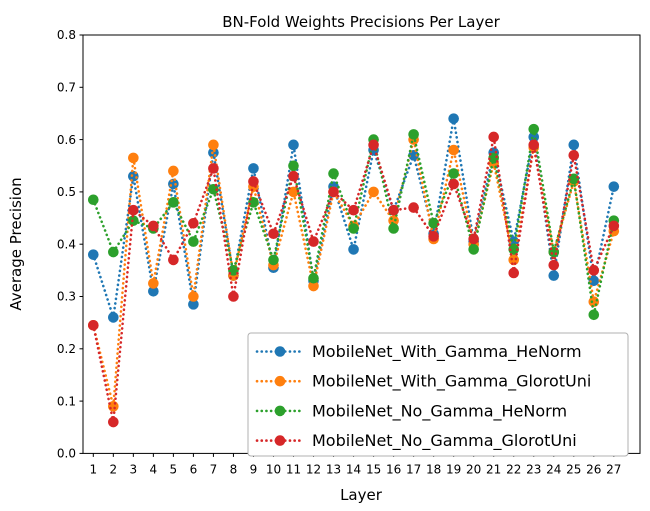 Image resolution: width=650 pixels, height=511 pixels. I want to click on x-tick-label: 21, so click(493, 469).